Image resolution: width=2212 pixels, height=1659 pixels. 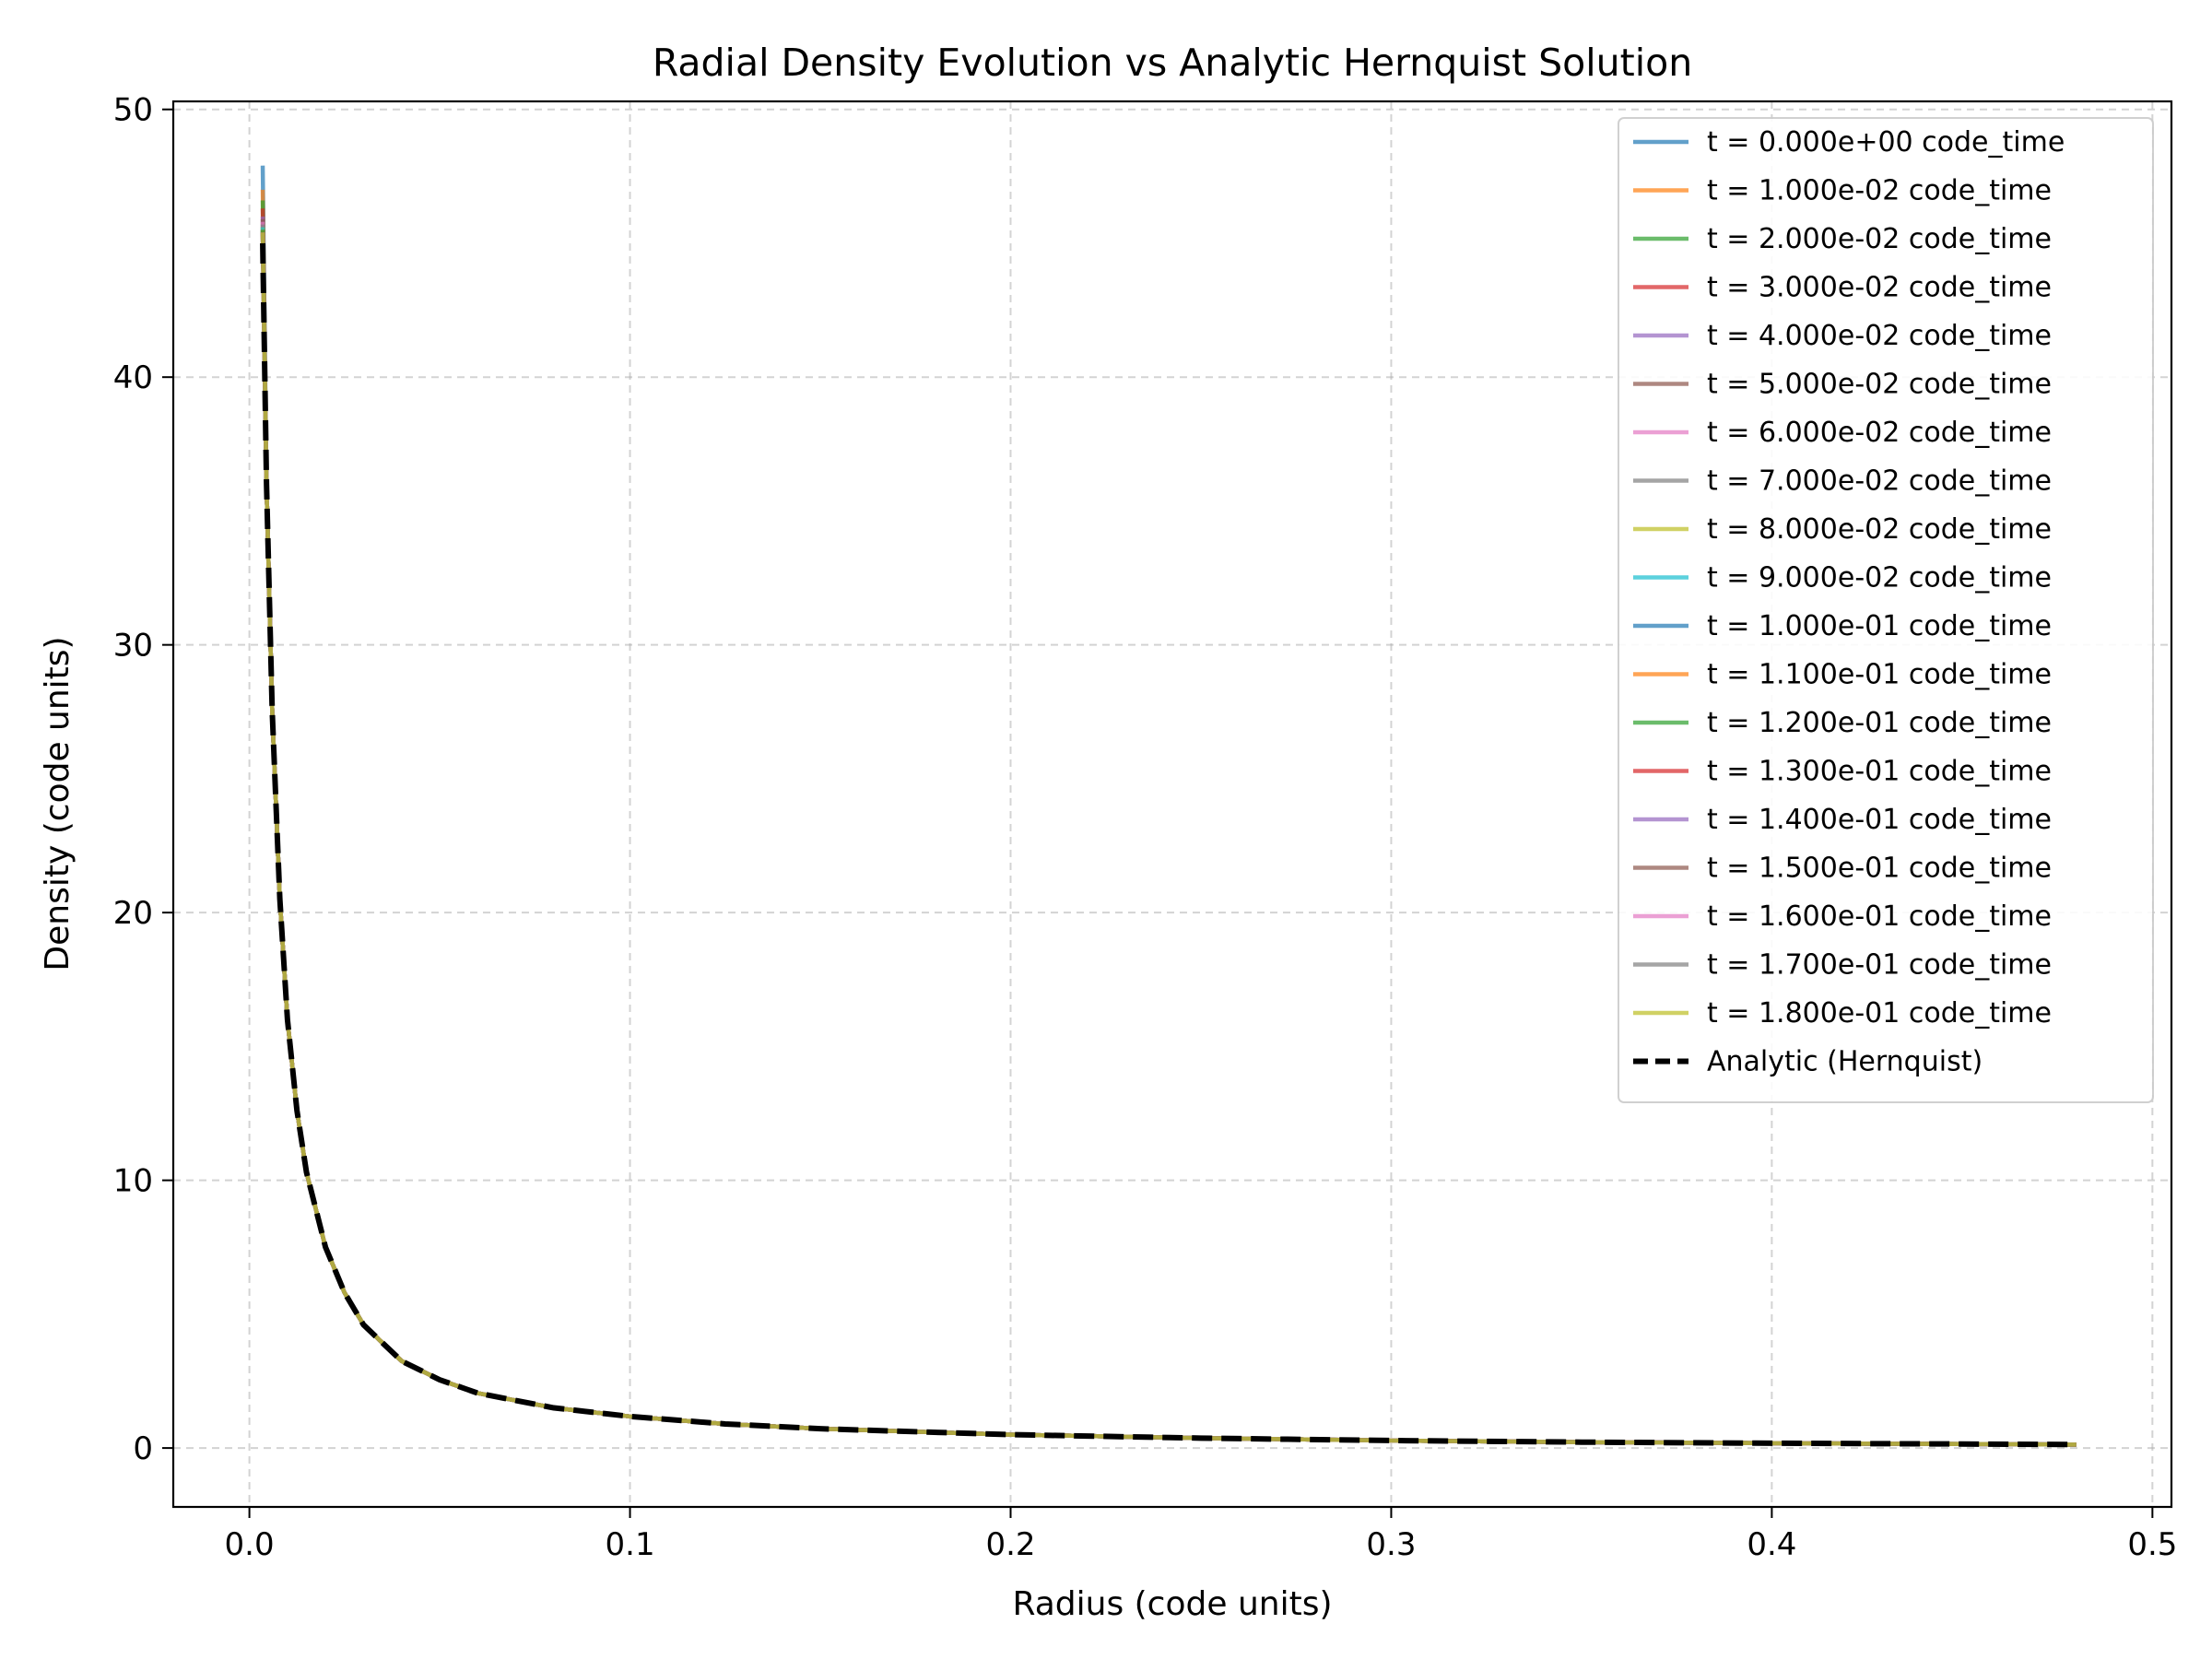 I want to click on legend-label: t = 2.000e-02 code_time, so click(x=1879, y=239).